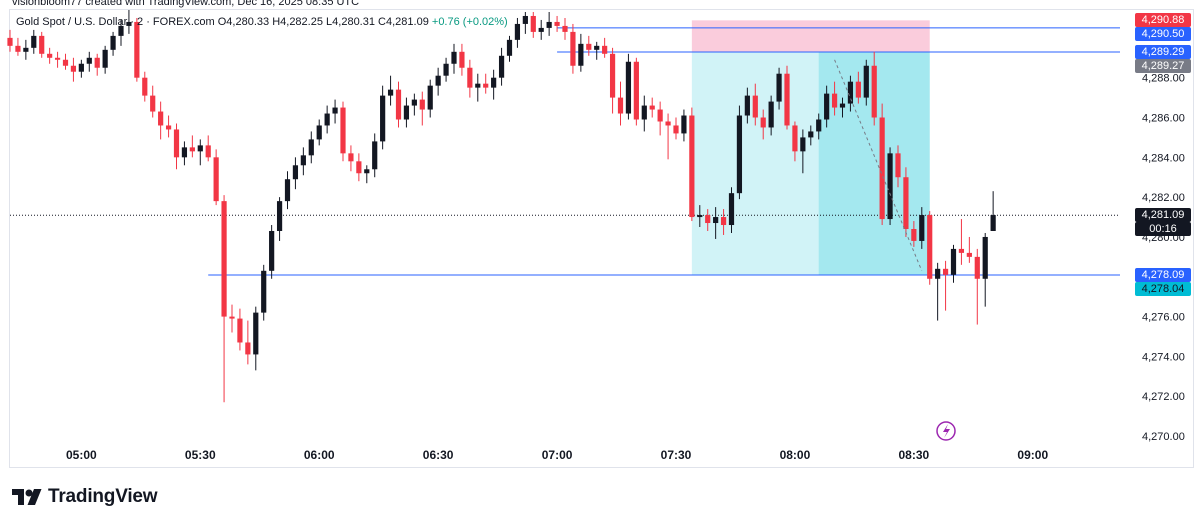 This screenshot has height=525, width=1200. What do you see at coordinates (200, 455) in the screenshot?
I see `x-tick-label: 05:30` at bounding box center [200, 455].